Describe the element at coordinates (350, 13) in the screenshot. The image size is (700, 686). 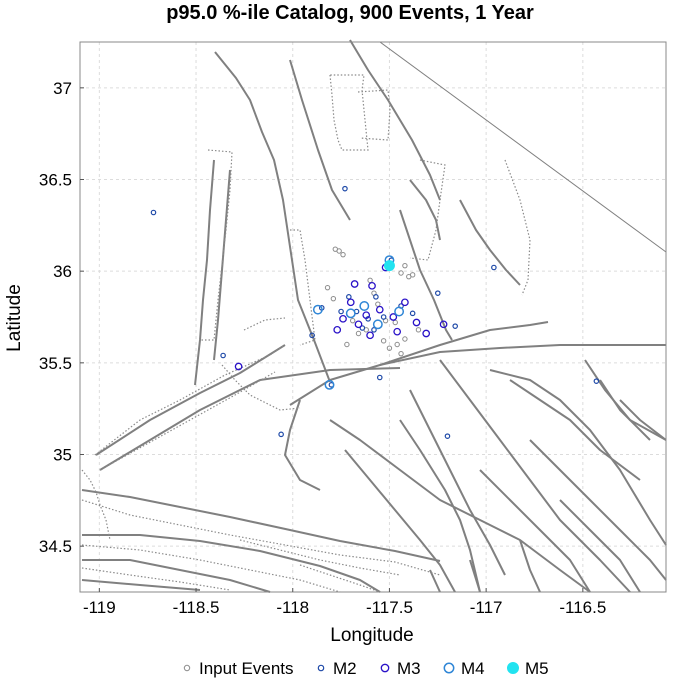
I see `chart-title: p95.0 %-ile Catalog, 900 Events, 1 Year` at that location.